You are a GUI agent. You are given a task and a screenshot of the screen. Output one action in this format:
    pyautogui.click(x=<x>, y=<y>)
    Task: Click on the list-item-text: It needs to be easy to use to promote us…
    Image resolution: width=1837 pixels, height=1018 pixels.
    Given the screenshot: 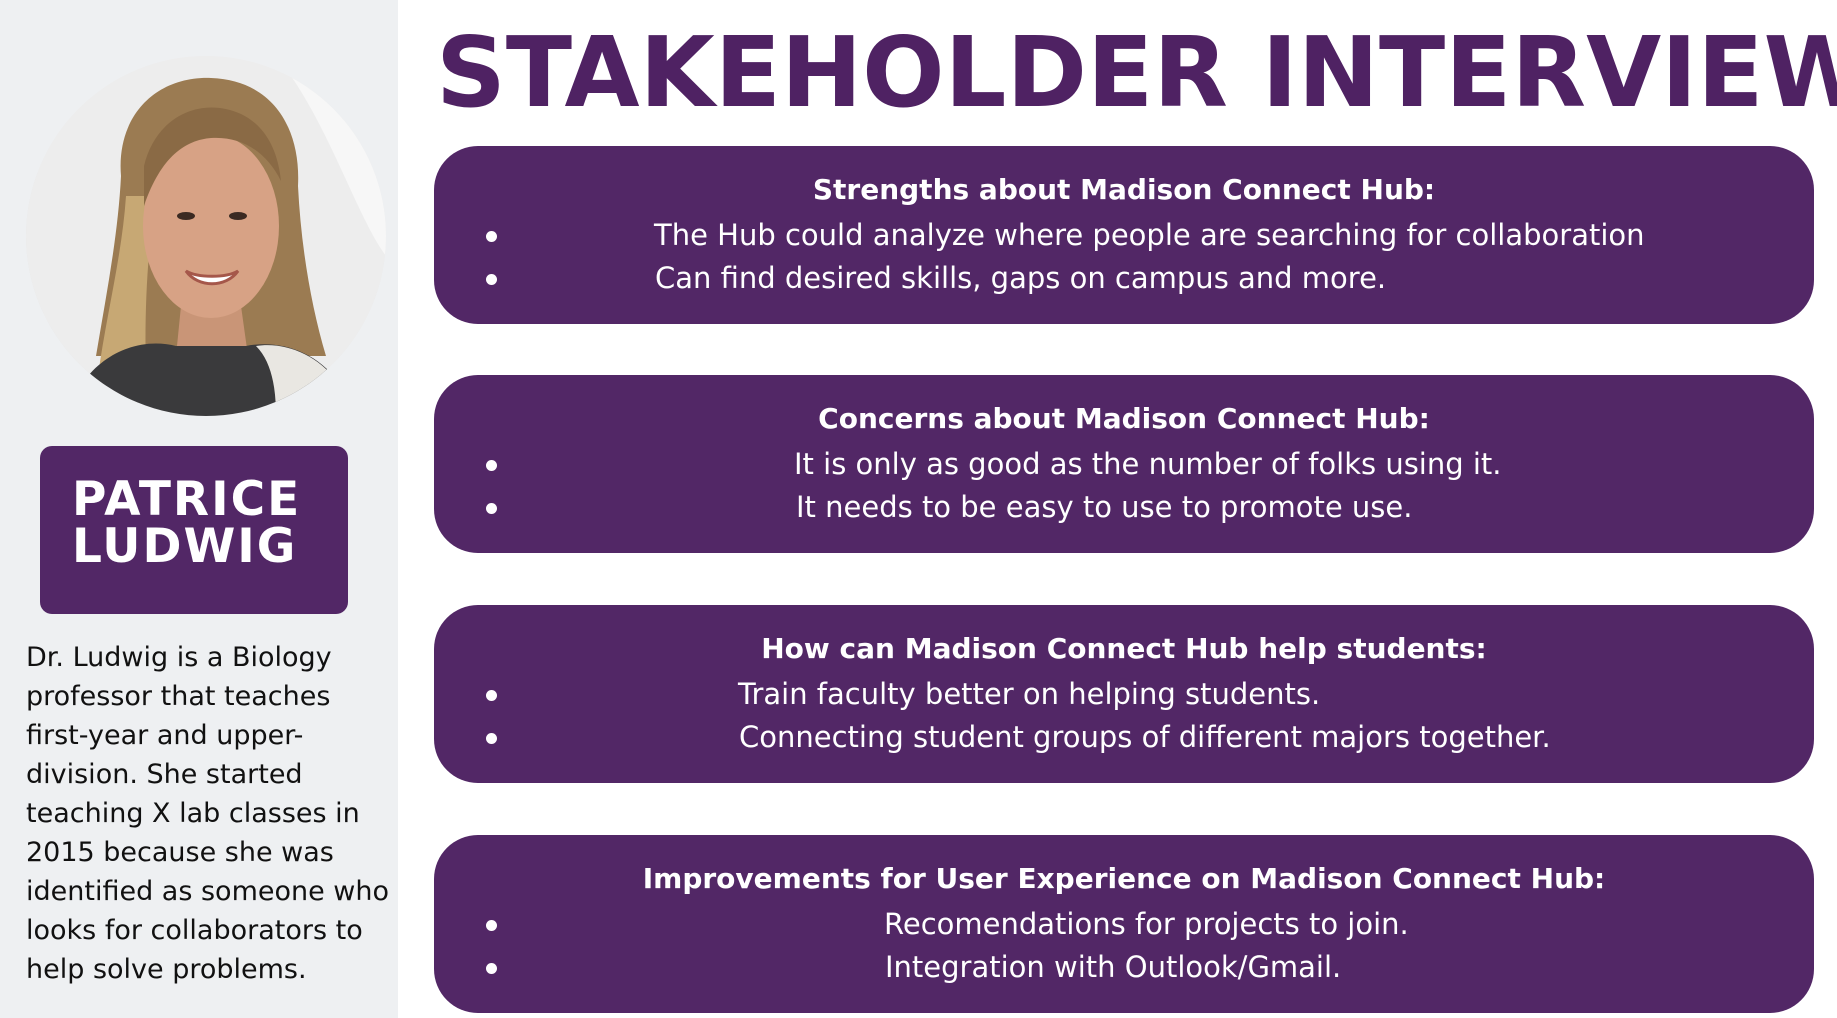 What is the action you would take?
    pyautogui.click(x=1104, y=507)
    